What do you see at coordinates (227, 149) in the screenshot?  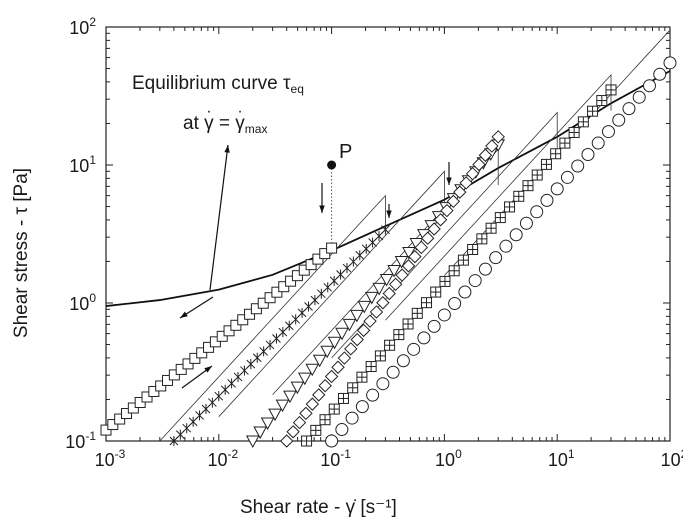 I see `equilibrium-pointer-arrow-head` at bounding box center [227, 149].